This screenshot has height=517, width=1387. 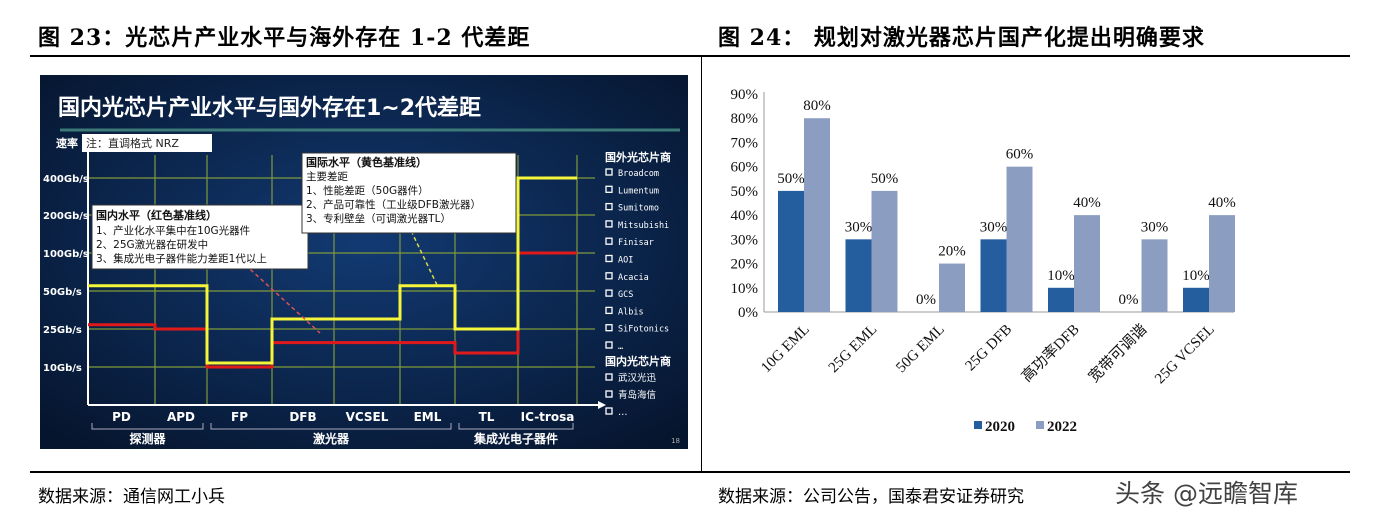 I want to click on category-label: VCSEL, so click(x=367, y=417).